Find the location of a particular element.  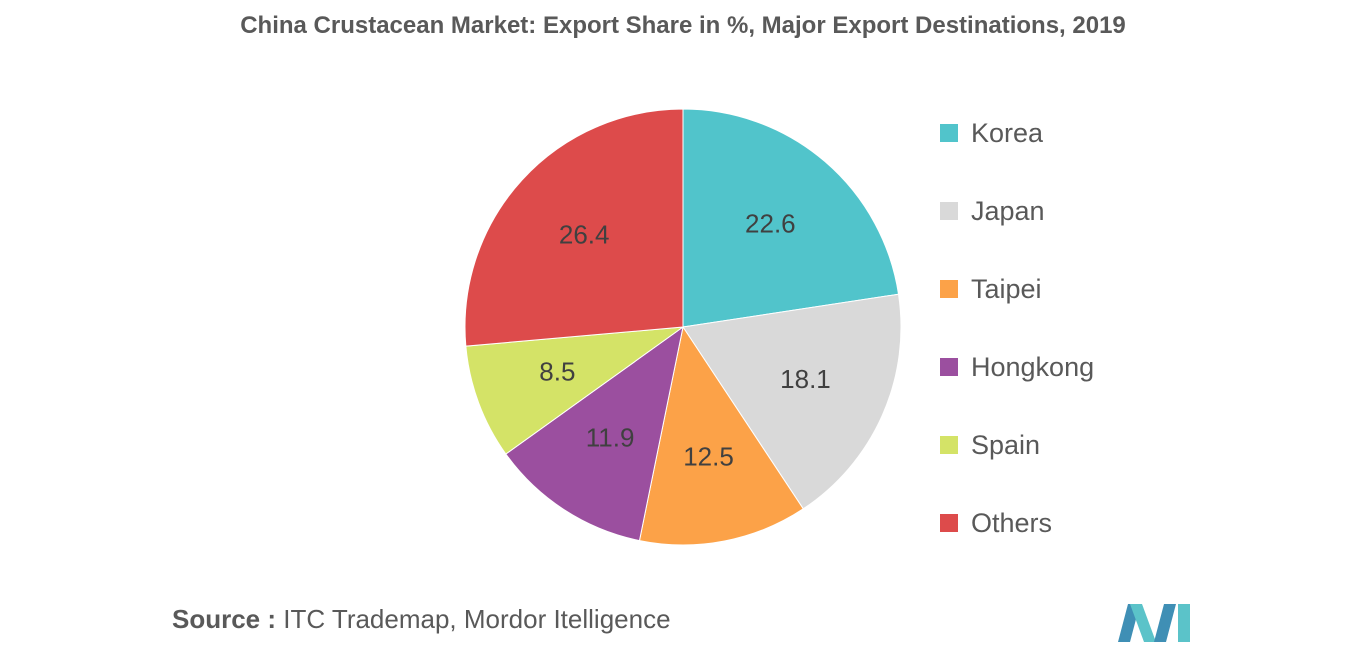

pie-slice-japan is located at coordinates (792, 401).